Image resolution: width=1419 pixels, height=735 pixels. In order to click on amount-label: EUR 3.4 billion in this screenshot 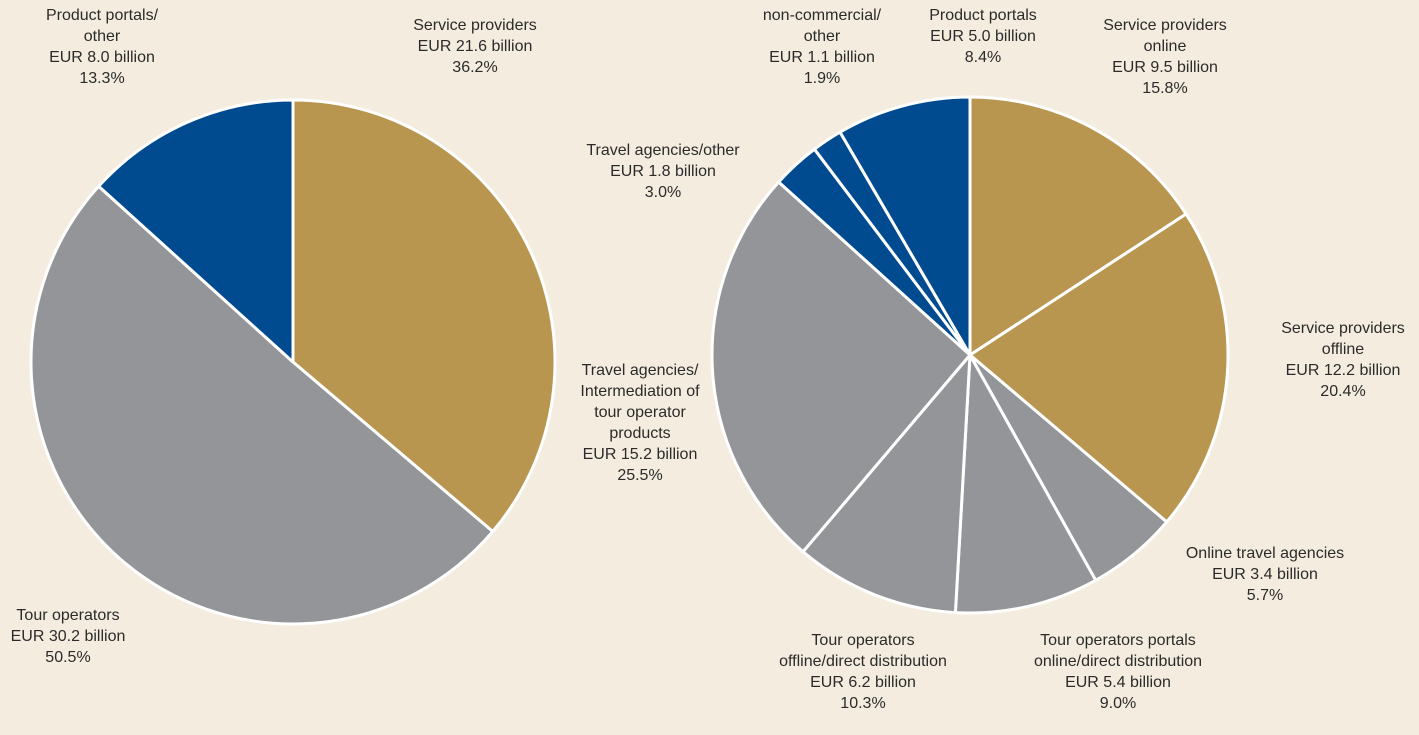, I will do `click(1265, 574)`.